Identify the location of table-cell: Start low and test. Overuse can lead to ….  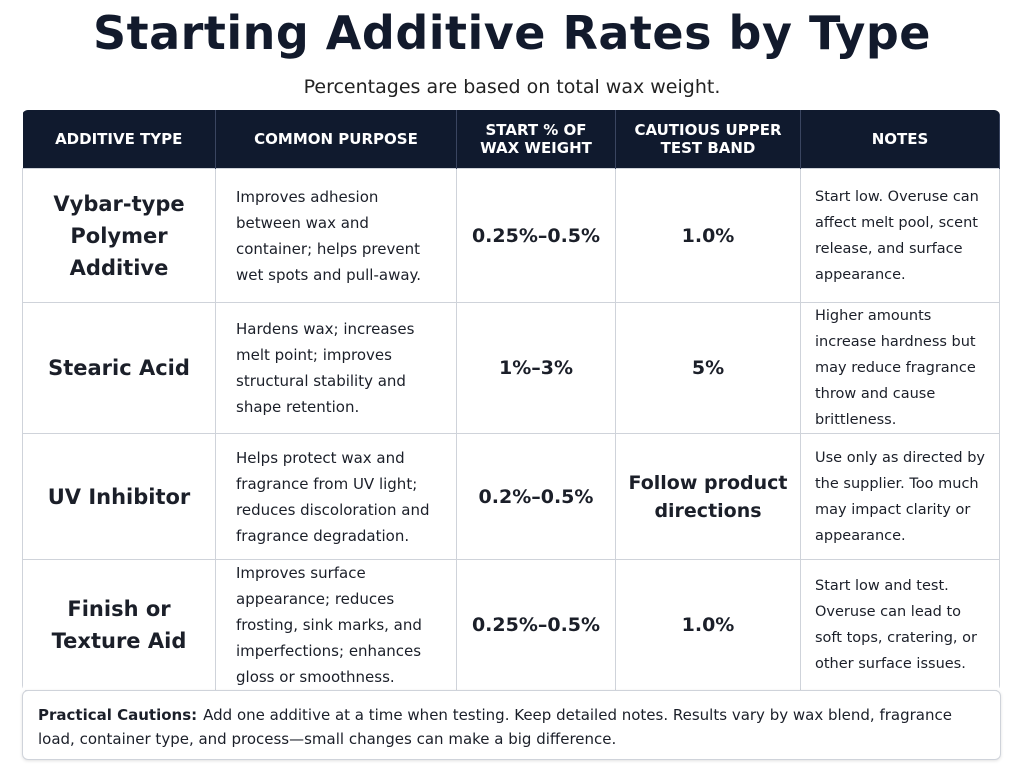
(900, 625).